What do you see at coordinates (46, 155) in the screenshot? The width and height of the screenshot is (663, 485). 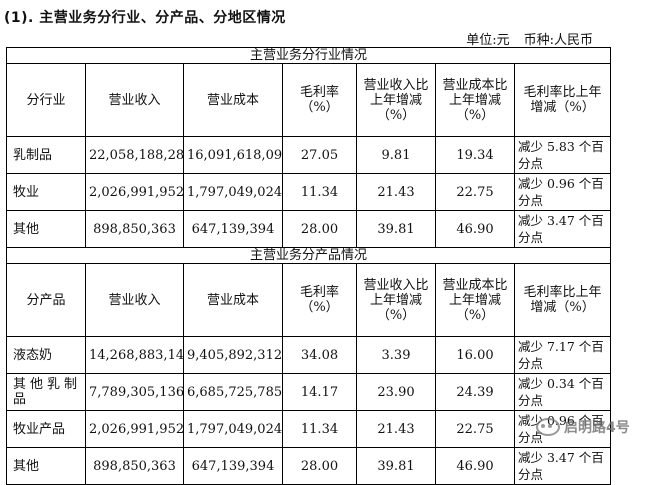 I see `row-name: 乳制品` at bounding box center [46, 155].